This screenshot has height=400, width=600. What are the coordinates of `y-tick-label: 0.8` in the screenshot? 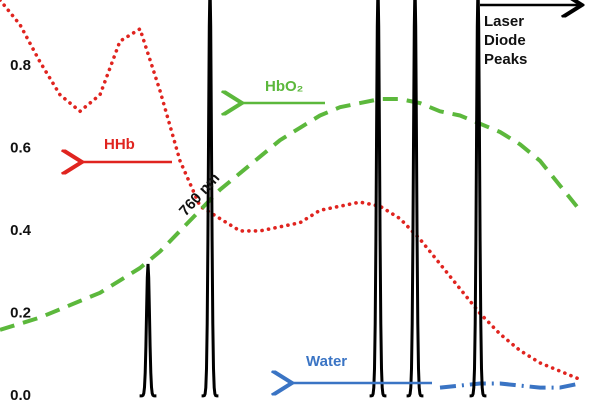 It's located at (20, 65).